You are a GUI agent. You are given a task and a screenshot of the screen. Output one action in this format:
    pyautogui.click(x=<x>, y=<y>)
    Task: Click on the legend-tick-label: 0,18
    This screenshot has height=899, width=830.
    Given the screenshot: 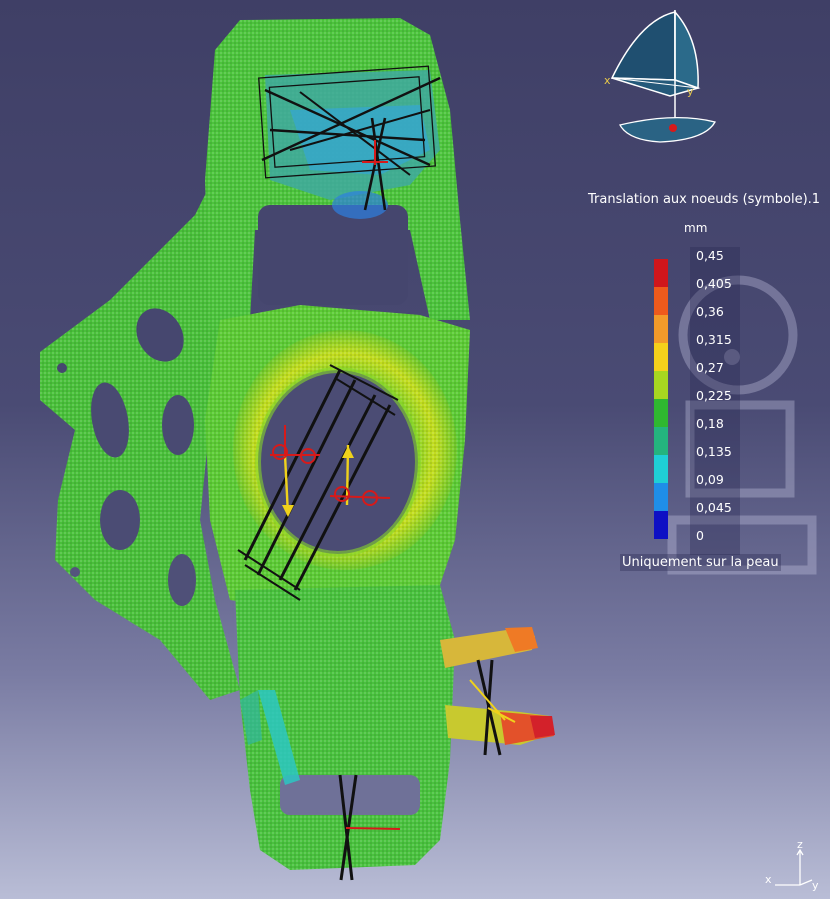 What is the action you would take?
    pyautogui.click(x=715, y=429)
    